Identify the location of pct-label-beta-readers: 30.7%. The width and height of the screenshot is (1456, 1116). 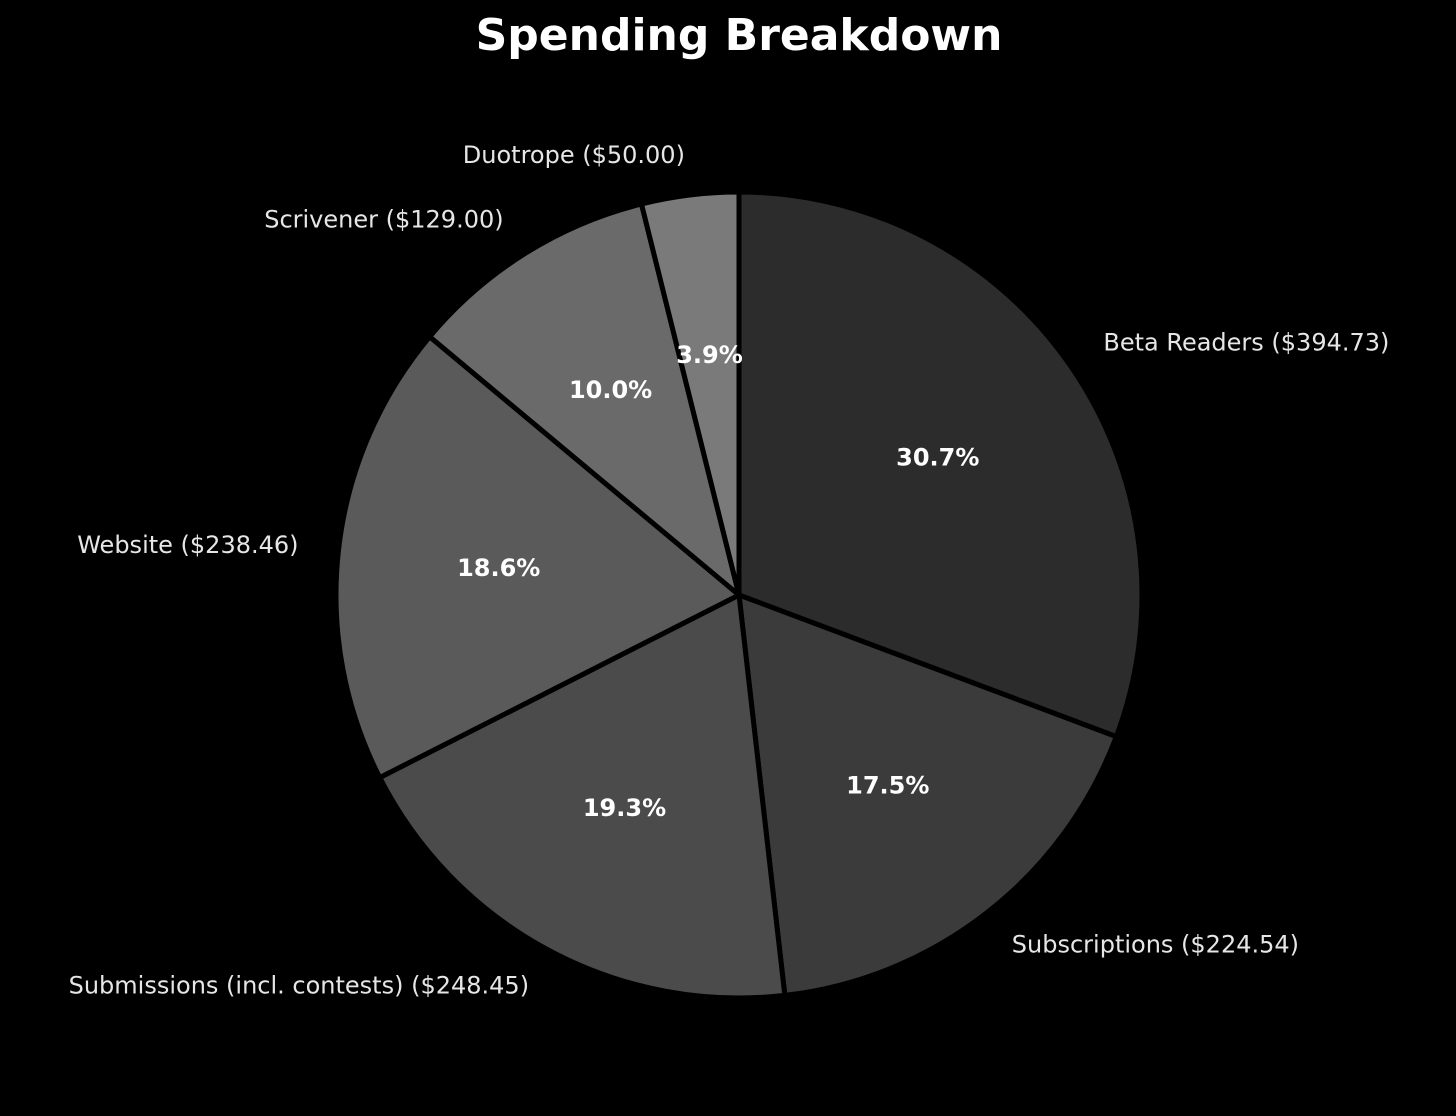
(937, 457).